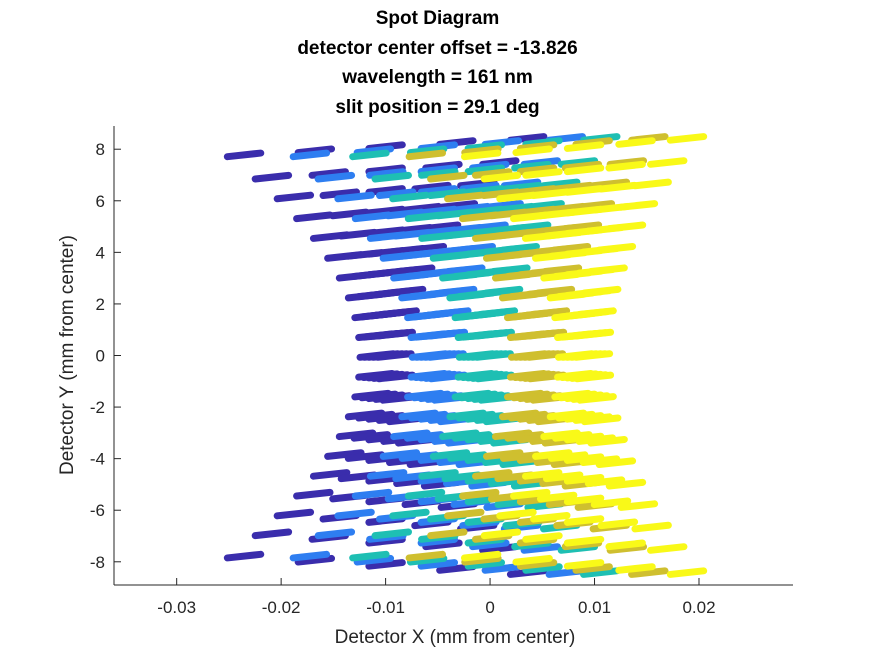  Describe the element at coordinates (437, 48) in the screenshot. I see `chart-title-line-2: detector center offset = -13.826` at that location.